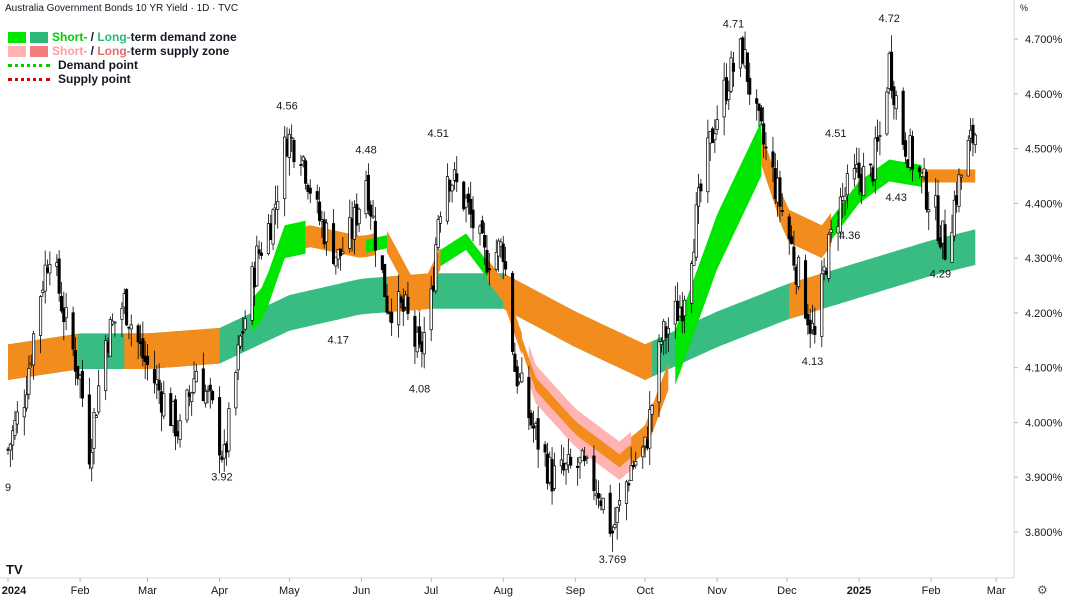  Describe the element at coordinates (114, 51) in the screenshot. I see `legend-supply-long: Long-` at that location.